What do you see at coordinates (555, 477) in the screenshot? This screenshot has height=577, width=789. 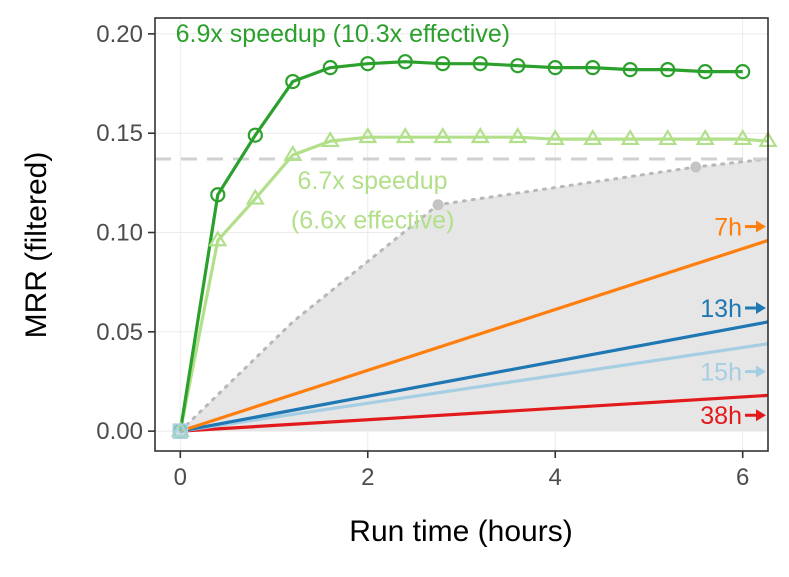 I see `x-tick-label: 4` at bounding box center [555, 477].